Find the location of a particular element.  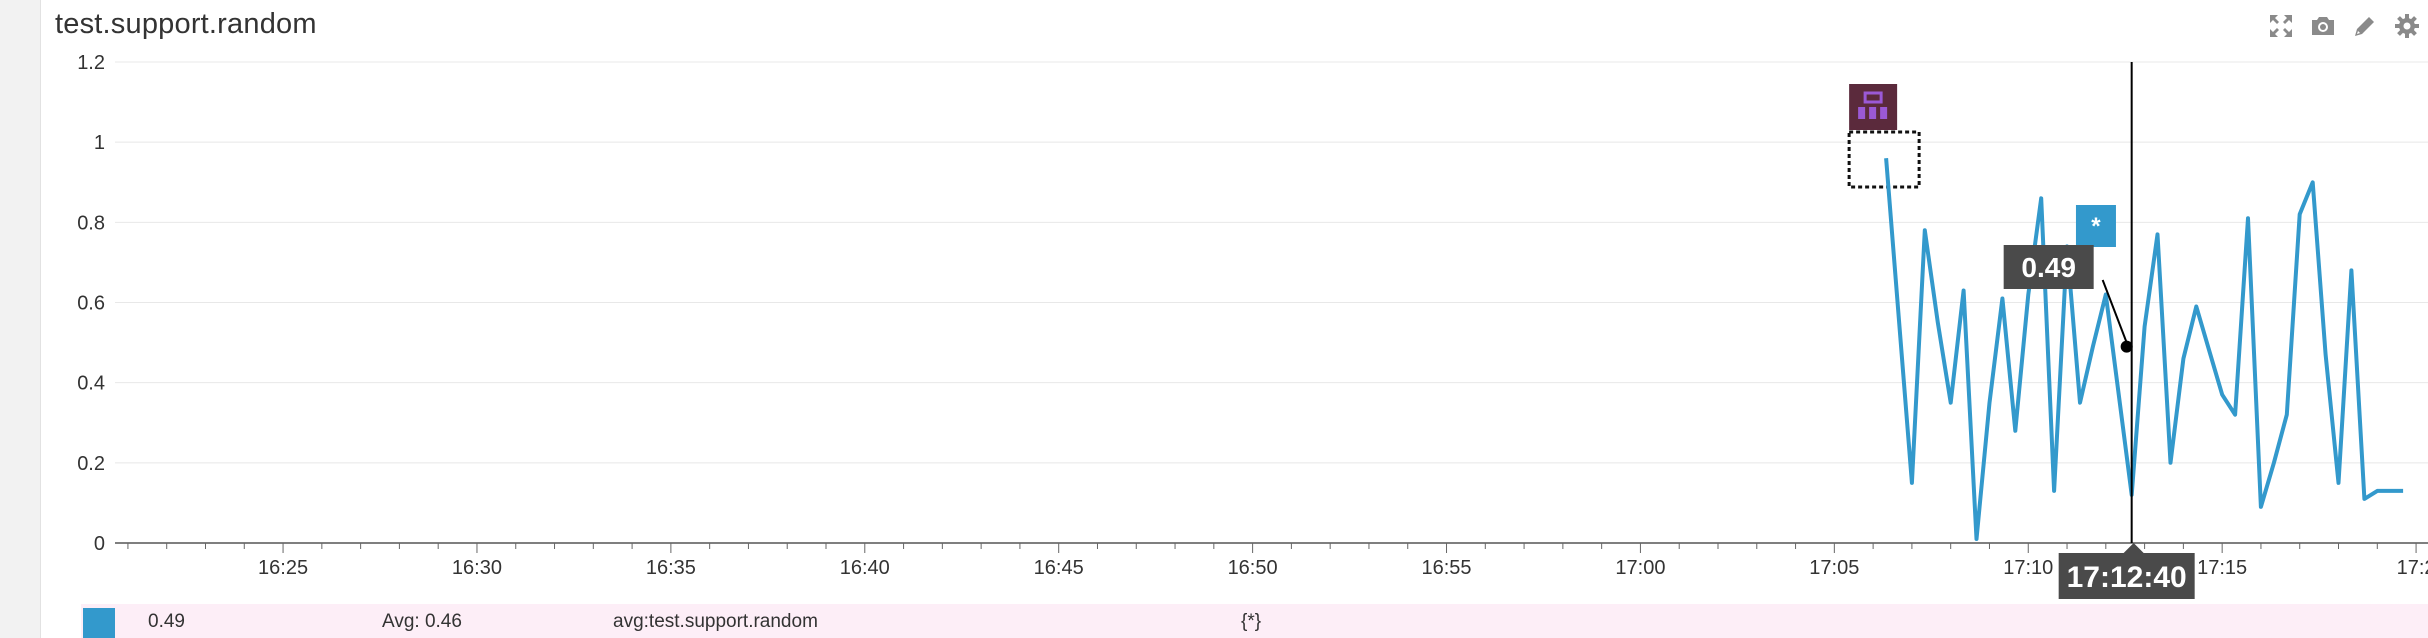

x-tick-label: 16:50 is located at coordinates (1253, 568).